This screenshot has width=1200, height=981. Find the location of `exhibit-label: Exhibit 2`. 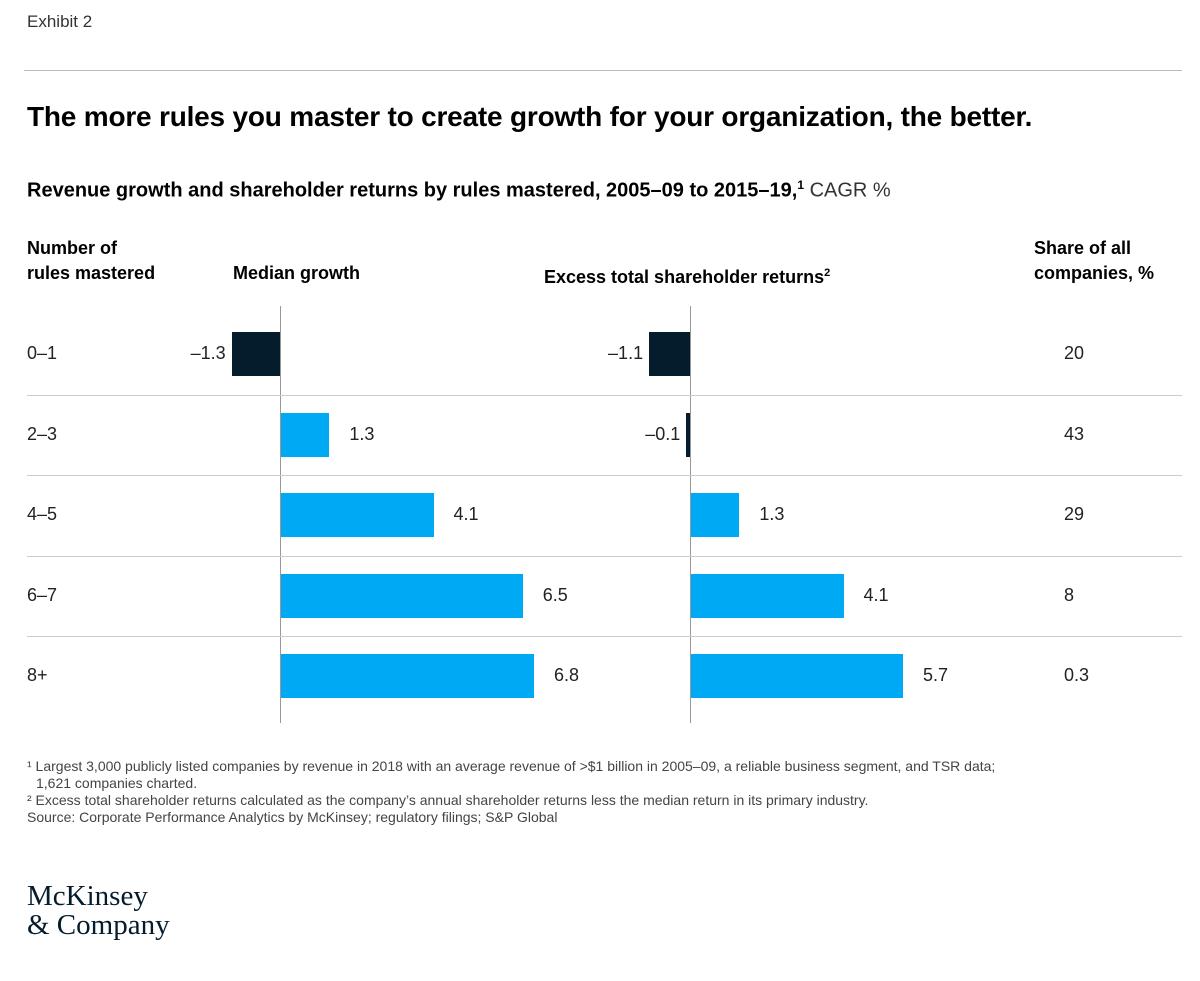

exhibit-label: Exhibit 2 is located at coordinates (60, 21).